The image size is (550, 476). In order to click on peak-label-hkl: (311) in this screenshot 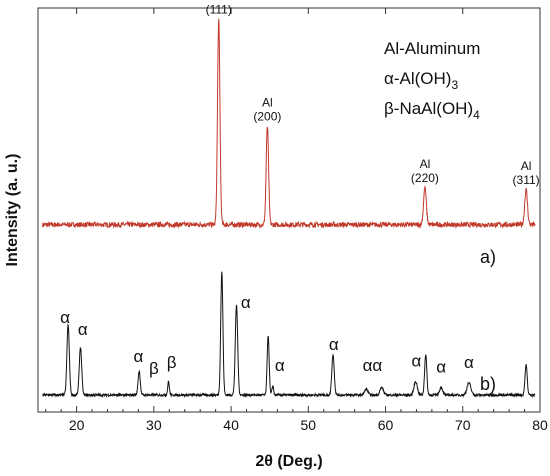, I will do `click(526, 180)`.